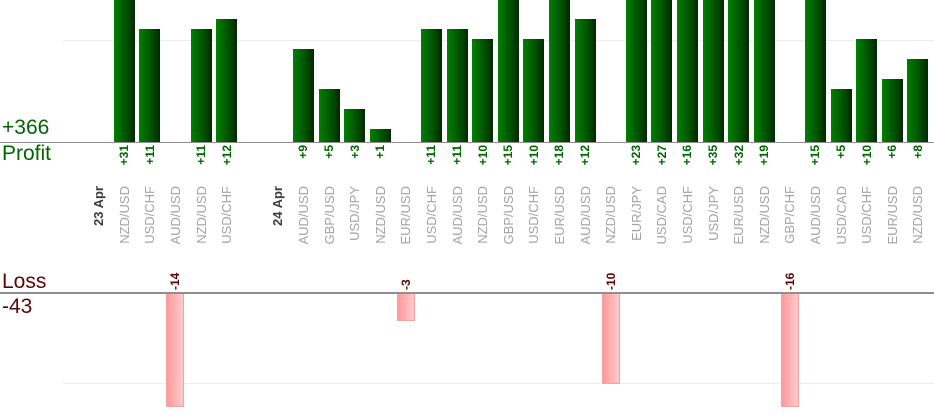 This screenshot has height=420, width=934. I want to click on date-label: 23 Apr, so click(99, 206).